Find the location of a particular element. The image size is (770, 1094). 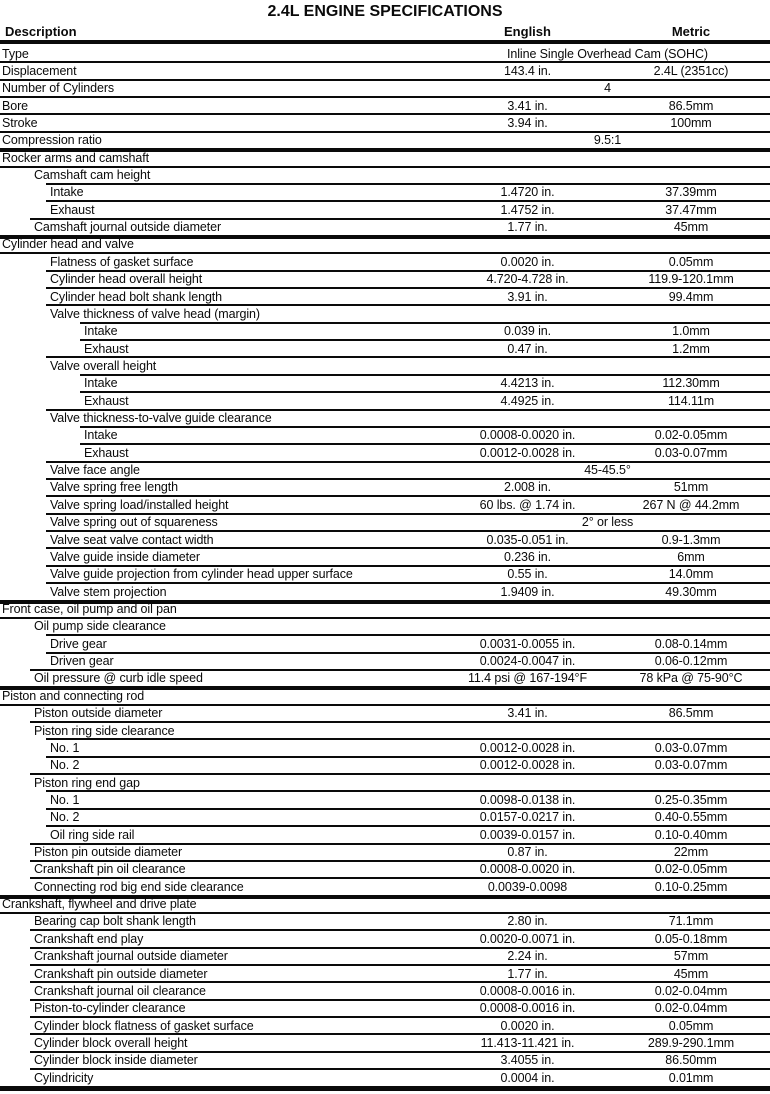

spec-label: Piston pin outside diameter is located at coordinates (108, 852).